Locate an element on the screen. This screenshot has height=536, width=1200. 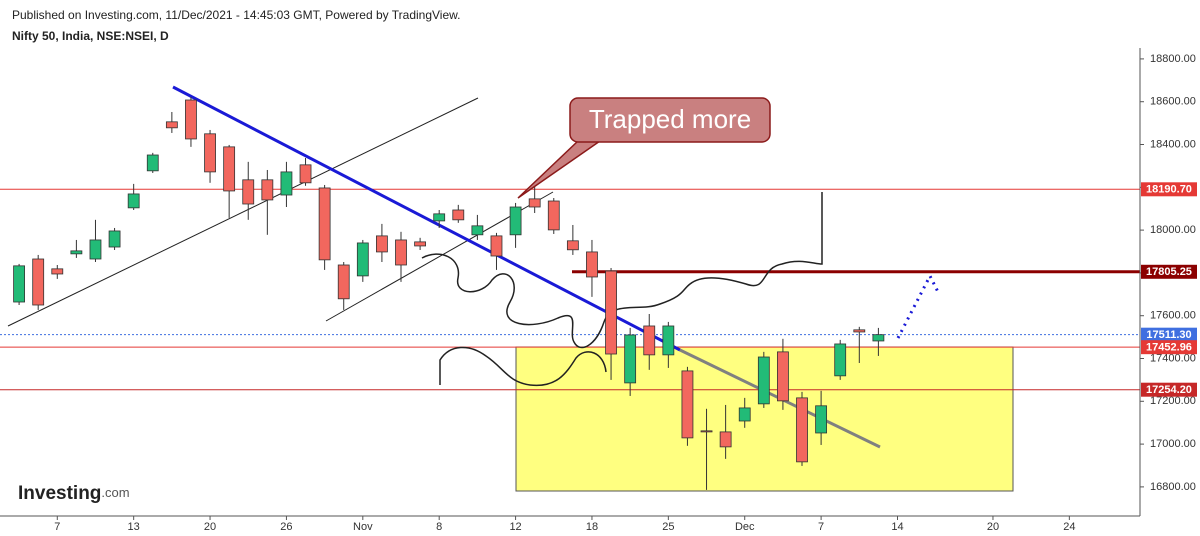
x-tick-label: 14 is located at coordinates (897, 527).